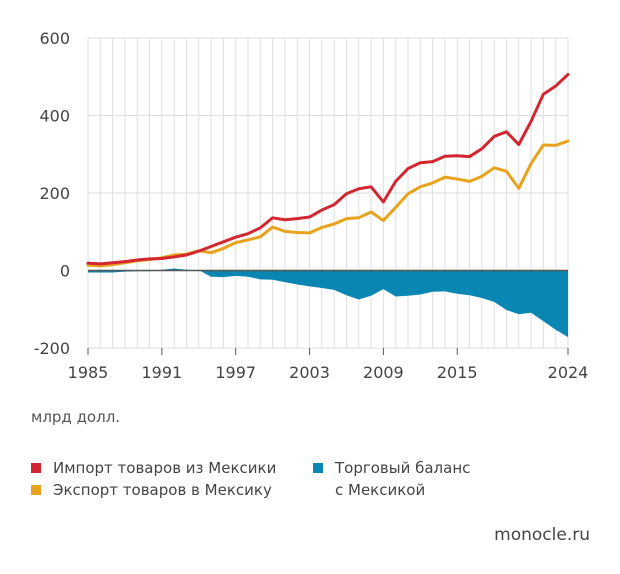 The width and height of the screenshot is (620, 574). I want to click on x-tick-label-2015: 2015, so click(457, 372).